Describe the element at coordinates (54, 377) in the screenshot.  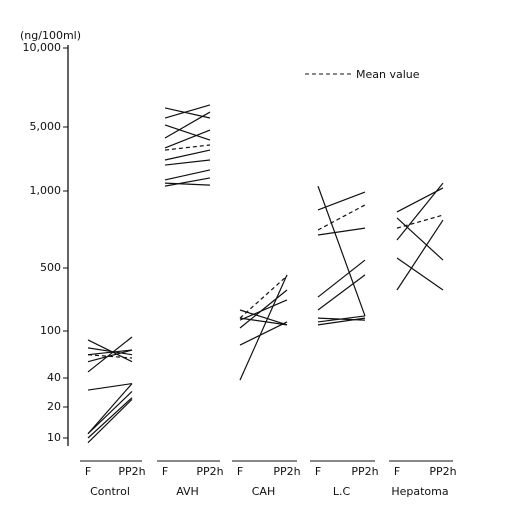
I see `y-tick-label: 40` at that location.